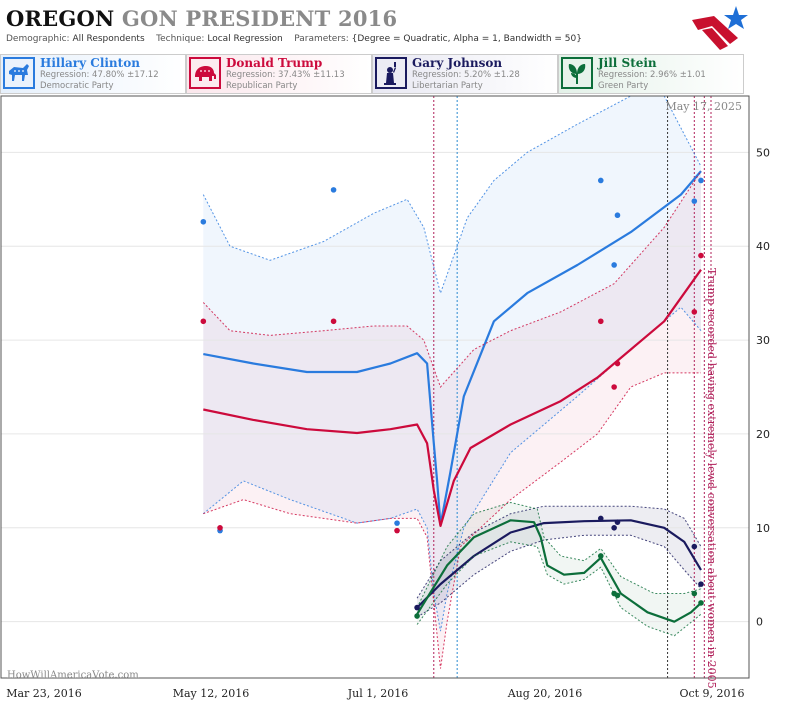 Image resolution: width=789 pixels, height=704 pixels. I want to click on star-logo-icon, so click(720, 28).